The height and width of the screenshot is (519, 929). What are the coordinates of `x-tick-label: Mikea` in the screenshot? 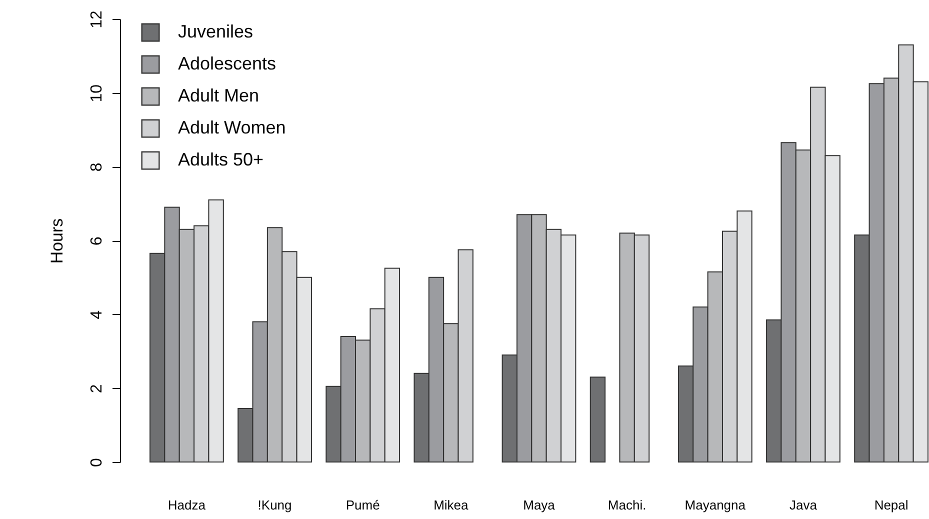 It's located at (452, 505).